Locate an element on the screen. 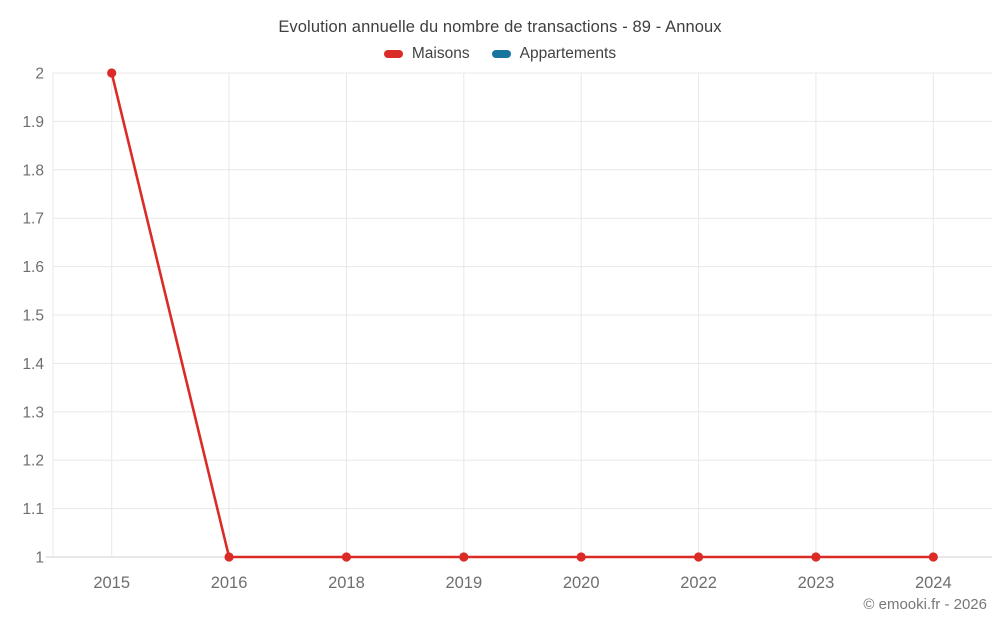  y-axis-labels: 2 1.9 1.8 1.7 1.6 1.5 1.4 1.3 1.2 1.1 1 is located at coordinates (33, 316).